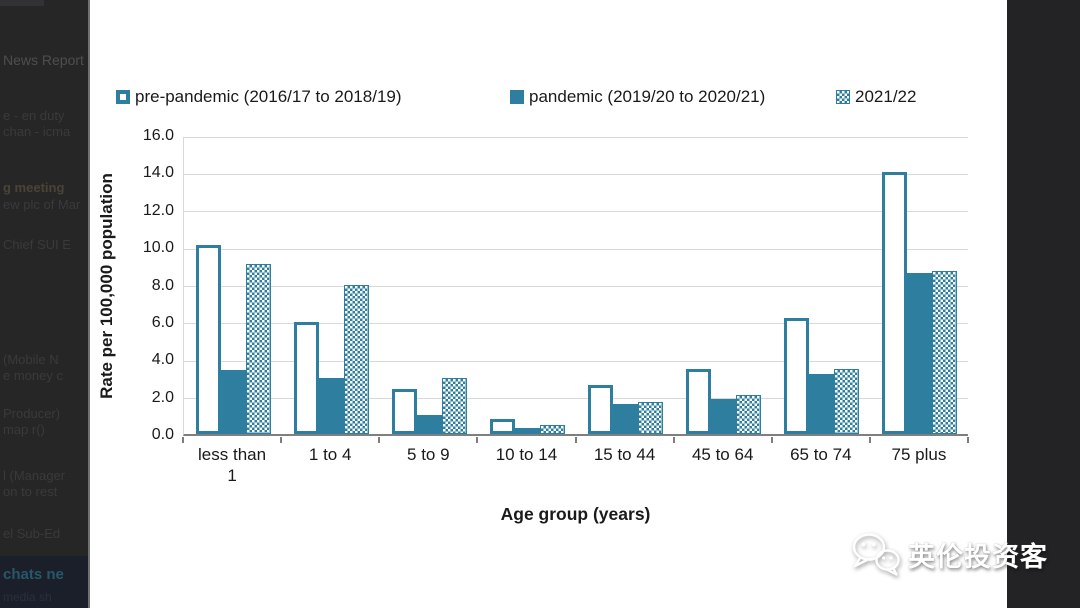  What do you see at coordinates (232, 465) in the screenshot?
I see `x-tick-label: less than 1` at bounding box center [232, 465].